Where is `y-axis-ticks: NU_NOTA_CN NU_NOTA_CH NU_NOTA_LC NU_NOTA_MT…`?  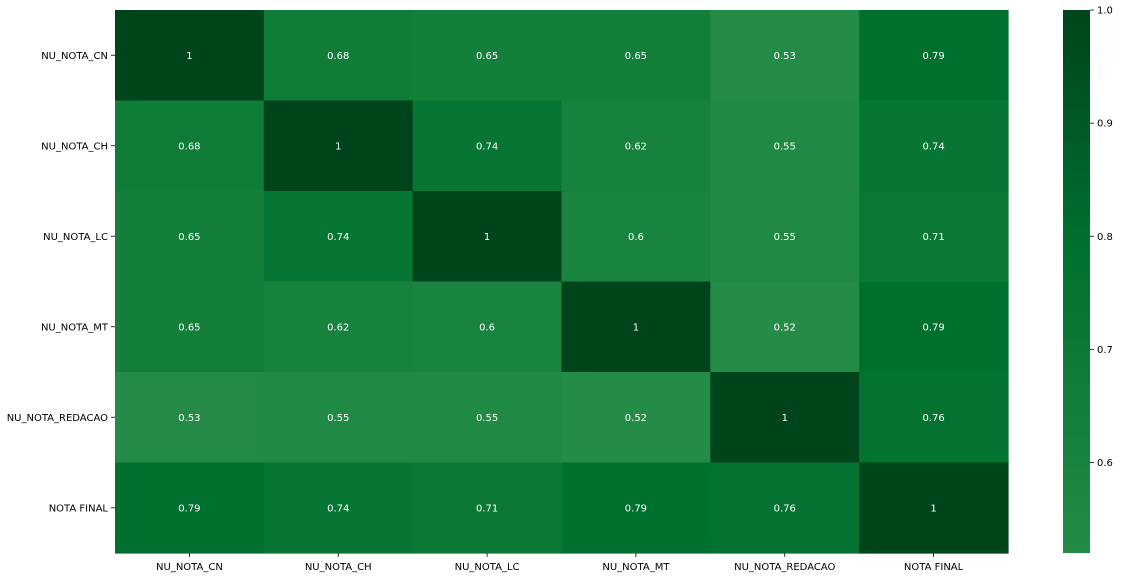 y-axis-ticks: NU_NOTA_CN NU_NOTA_CH NU_NOTA_LC NU_NOTA_MT… is located at coordinates (61, 282).